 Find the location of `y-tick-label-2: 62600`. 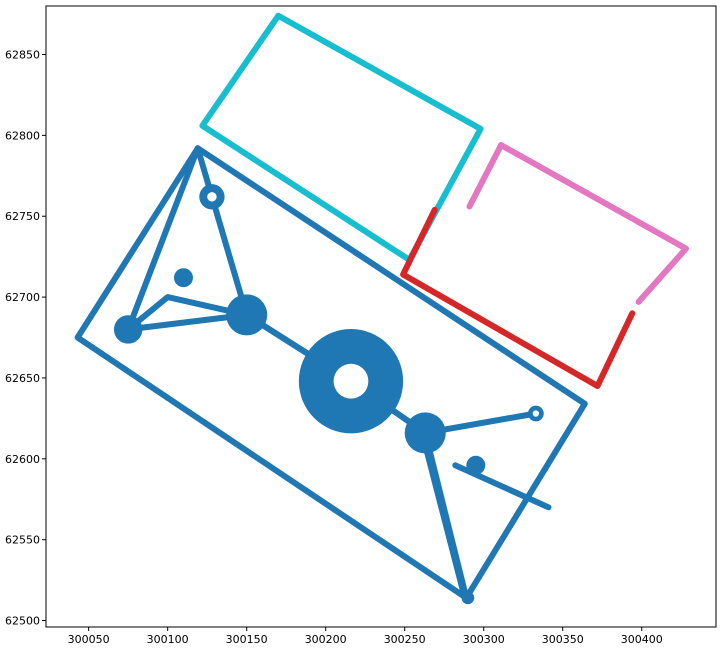

y-tick-label-2: 62600 is located at coordinates (22, 459).